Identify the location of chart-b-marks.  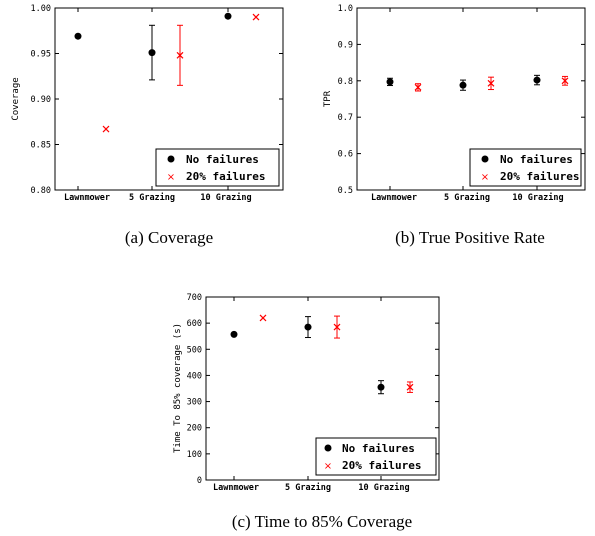
(477, 83).